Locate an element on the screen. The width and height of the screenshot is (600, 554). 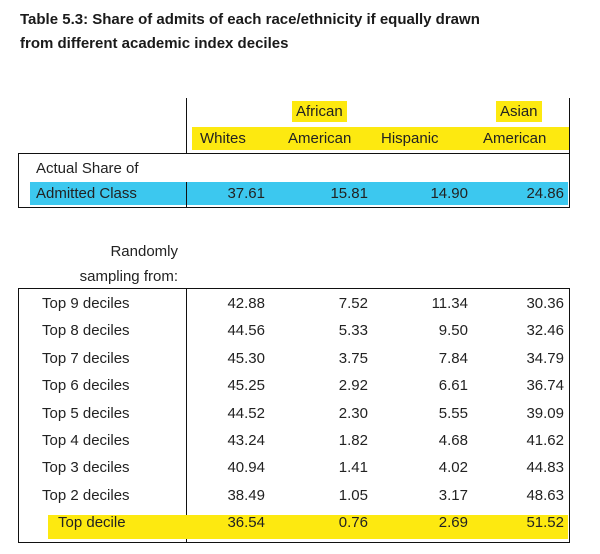
actual-share-divider is located at coordinates (186, 194).